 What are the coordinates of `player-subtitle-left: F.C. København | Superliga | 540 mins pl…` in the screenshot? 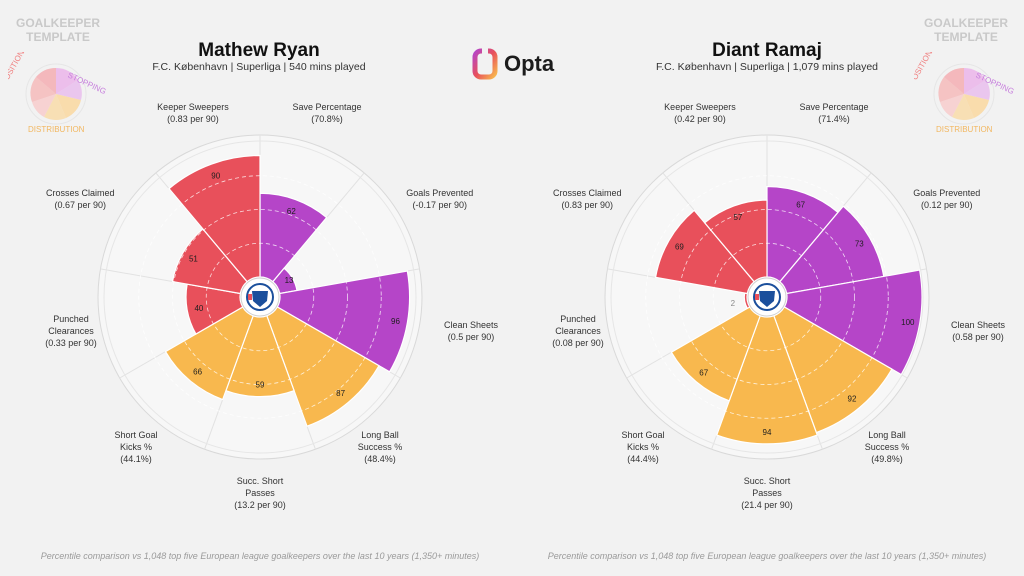 It's located at (259, 67).